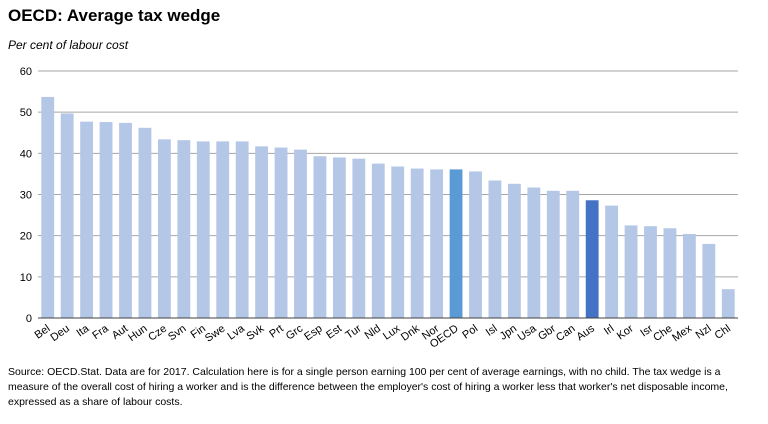 The height and width of the screenshot is (424, 768). Describe the element at coordinates (313, 333) in the screenshot. I see `x-tick-label: Esp` at that location.